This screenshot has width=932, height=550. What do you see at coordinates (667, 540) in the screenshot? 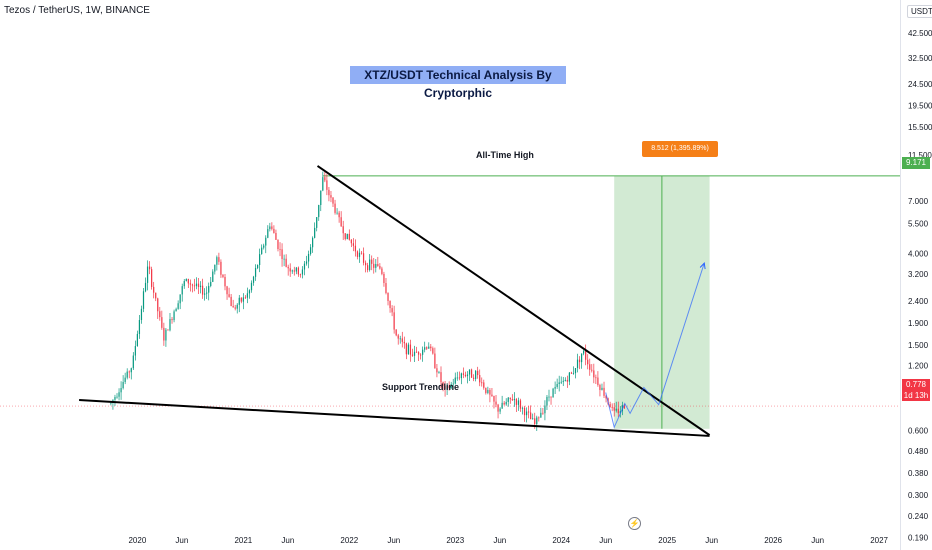
I see `x-tick-label: 2025` at bounding box center [667, 540].